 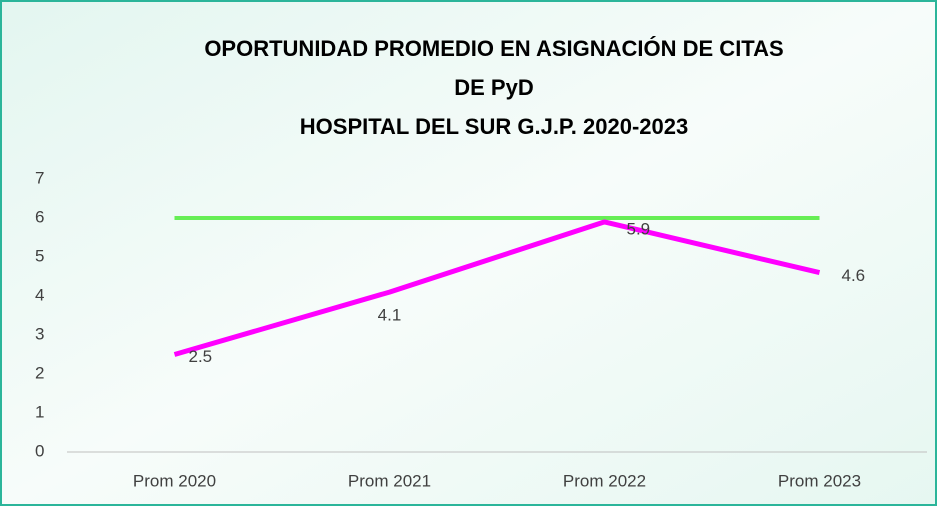 What do you see at coordinates (39, 411) in the screenshot?
I see `y-tick-label: 1` at bounding box center [39, 411].